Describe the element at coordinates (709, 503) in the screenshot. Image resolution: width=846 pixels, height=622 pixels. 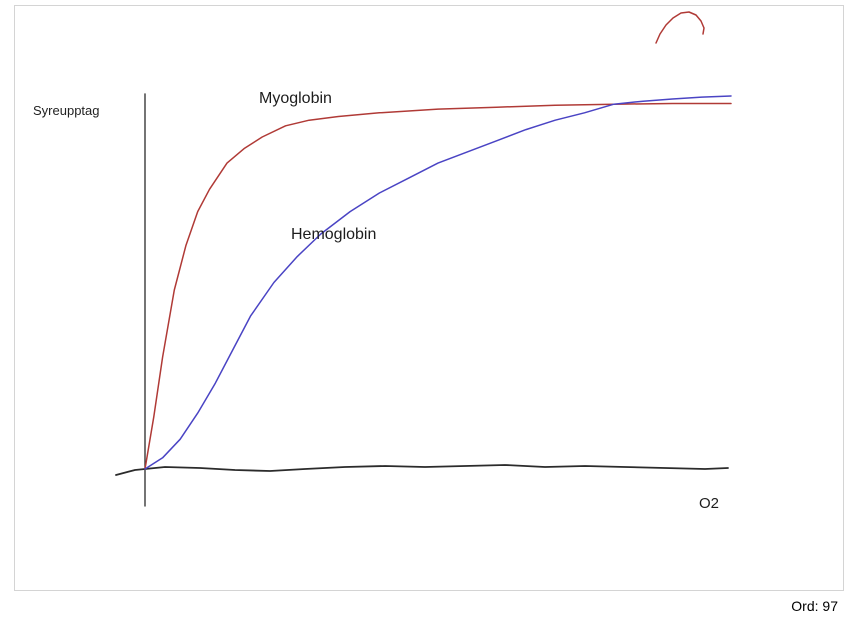
I see `x-axis-label: O2` at that location.